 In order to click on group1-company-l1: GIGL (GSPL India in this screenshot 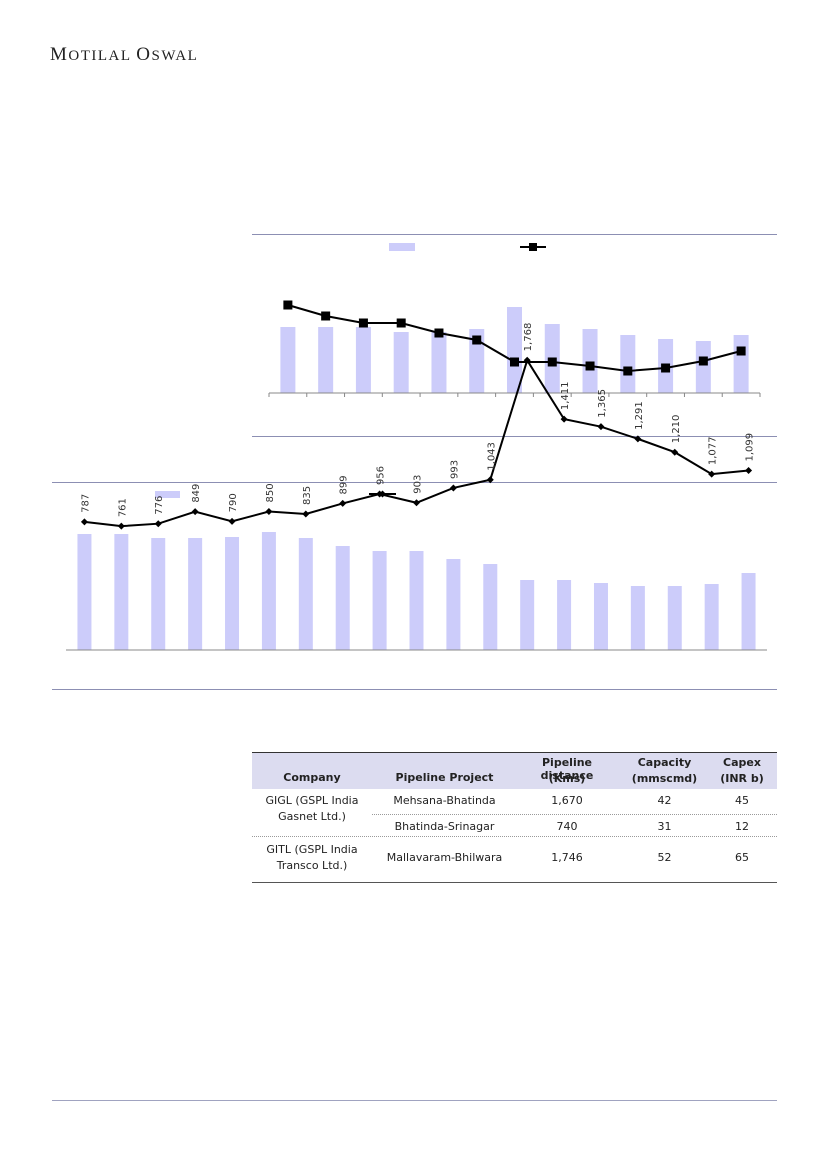, I will do `click(312, 800)`.